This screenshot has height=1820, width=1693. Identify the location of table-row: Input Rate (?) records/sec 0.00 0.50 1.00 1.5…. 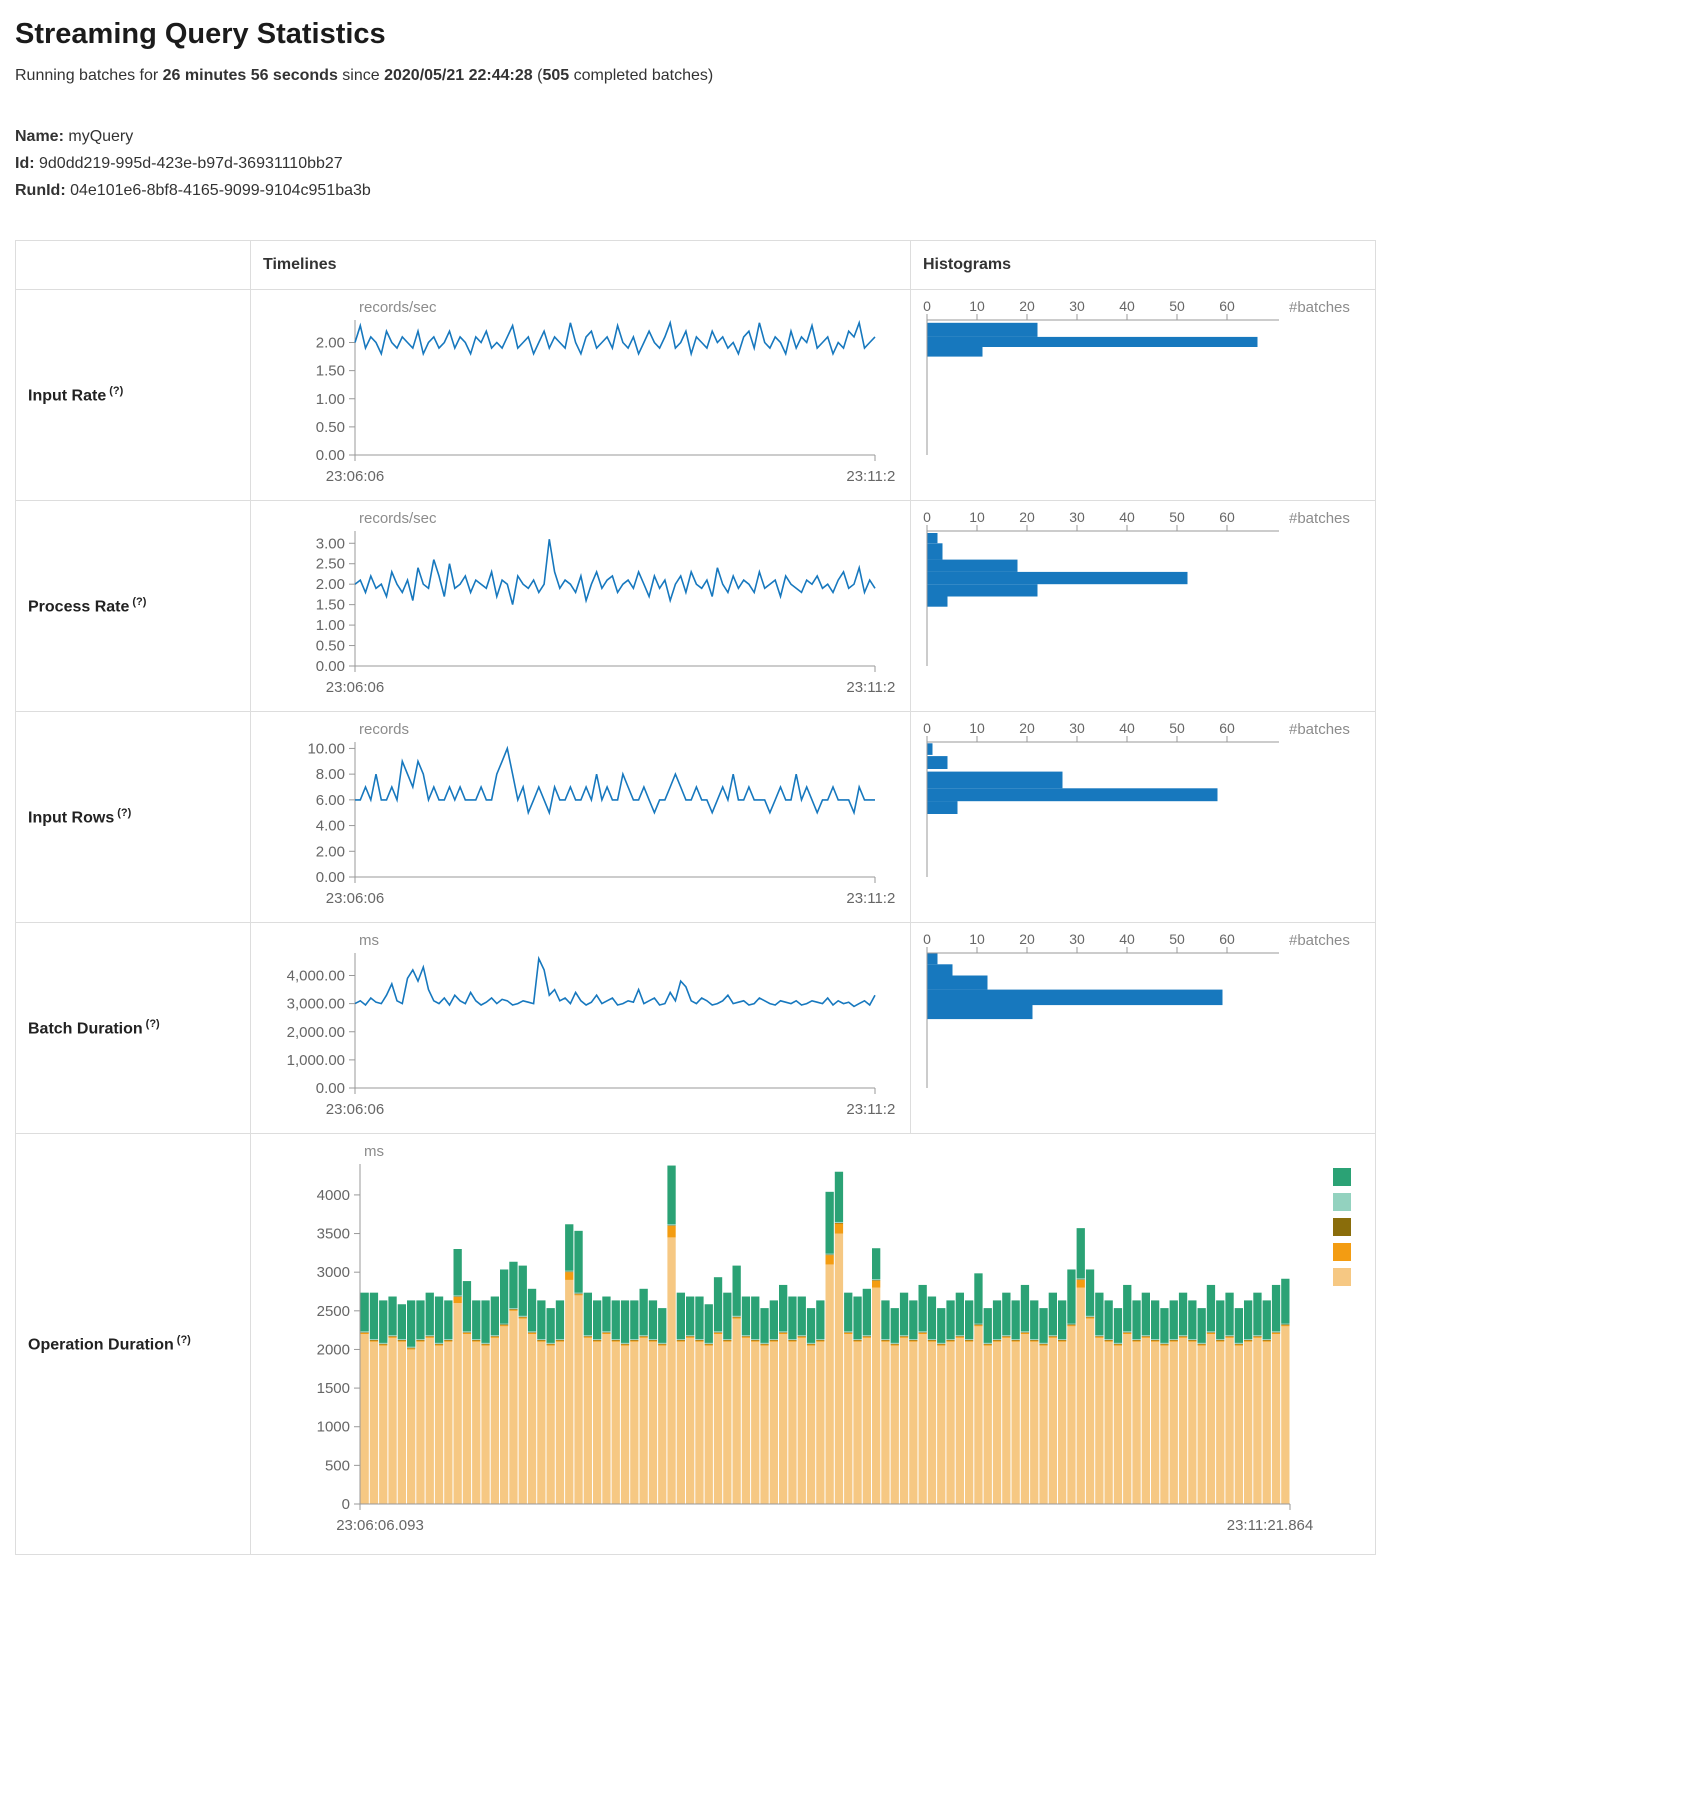
(695, 395).